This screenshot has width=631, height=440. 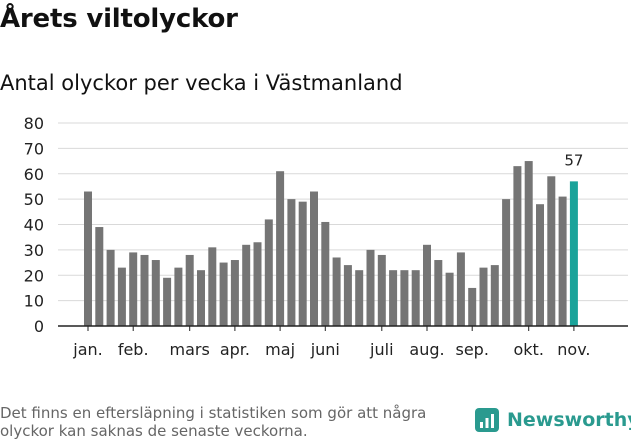 I want to click on x-tick-label: aug., so click(x=426, y=349).